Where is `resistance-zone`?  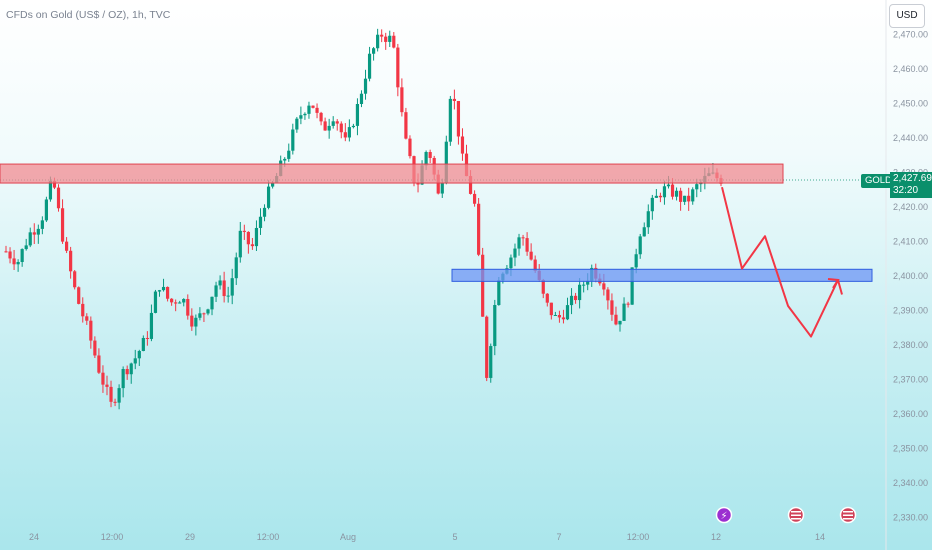 resistance-zone is located at coordinates (392, 173).